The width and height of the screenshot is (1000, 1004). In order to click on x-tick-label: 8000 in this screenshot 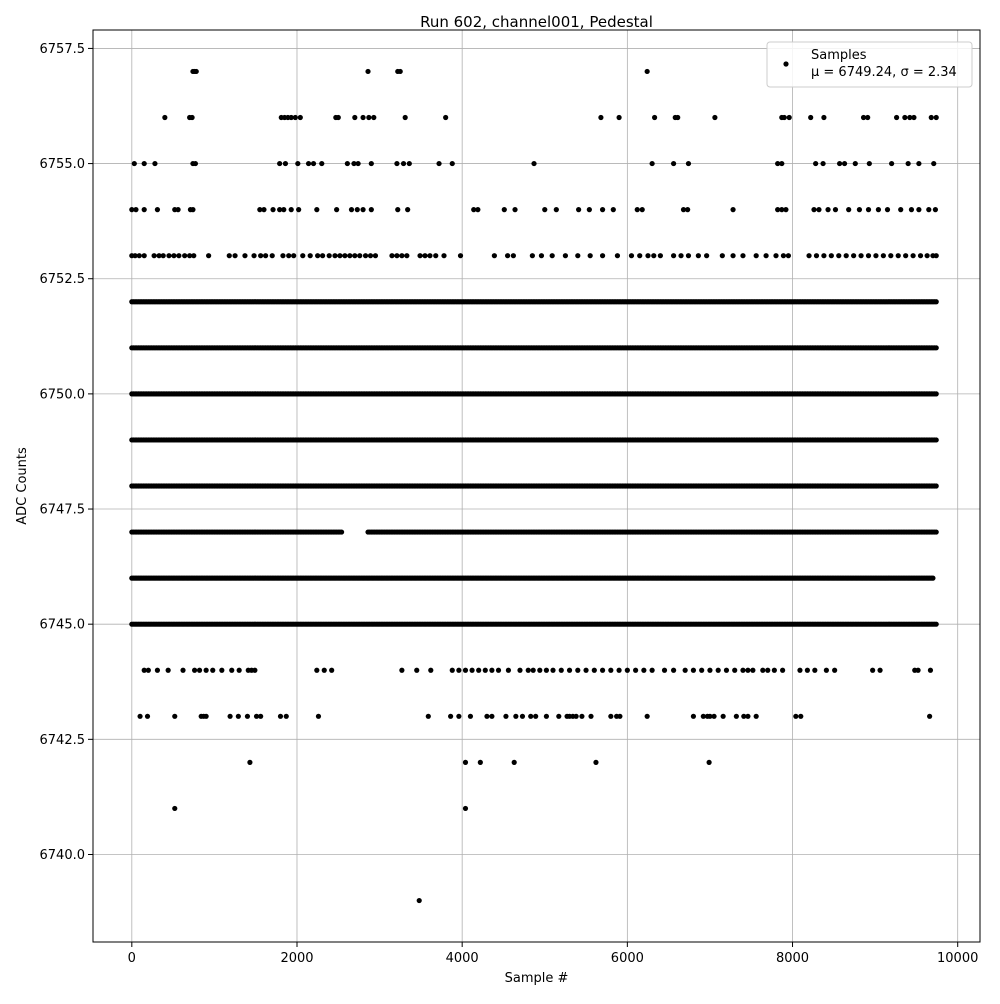, I will do `click(792, 958)`.